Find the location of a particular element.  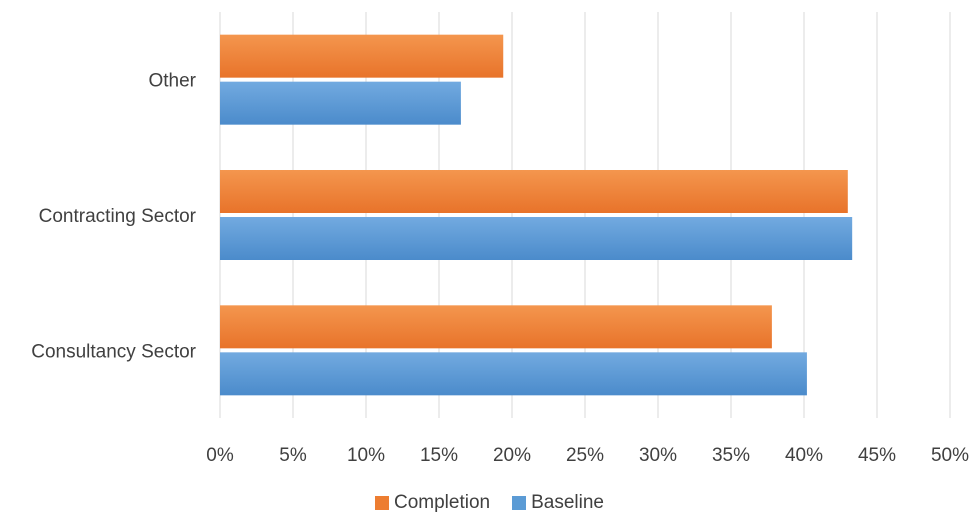

x-axis-tick-labels: 0% 5% 10% 15% 20% 25% 30% 35% 40% 45% 50% is located at coordinates (587, 455).